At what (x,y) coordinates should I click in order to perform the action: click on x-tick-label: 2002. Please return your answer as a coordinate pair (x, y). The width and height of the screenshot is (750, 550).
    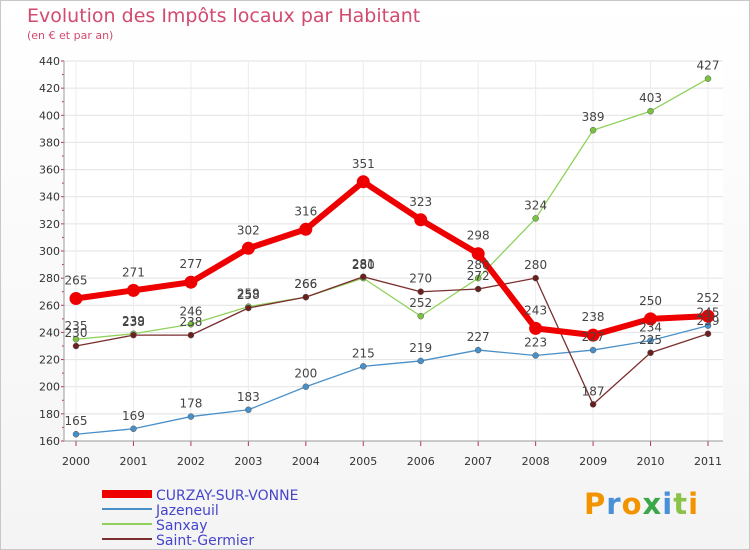
    Looking at the image, I should click on (191, 461).